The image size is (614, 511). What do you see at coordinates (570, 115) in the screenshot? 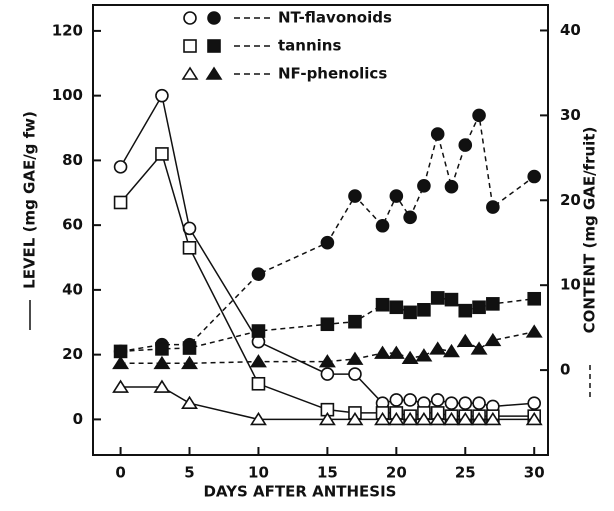
I see `y2-tick-label: 30` at bounding box center [570, 115].